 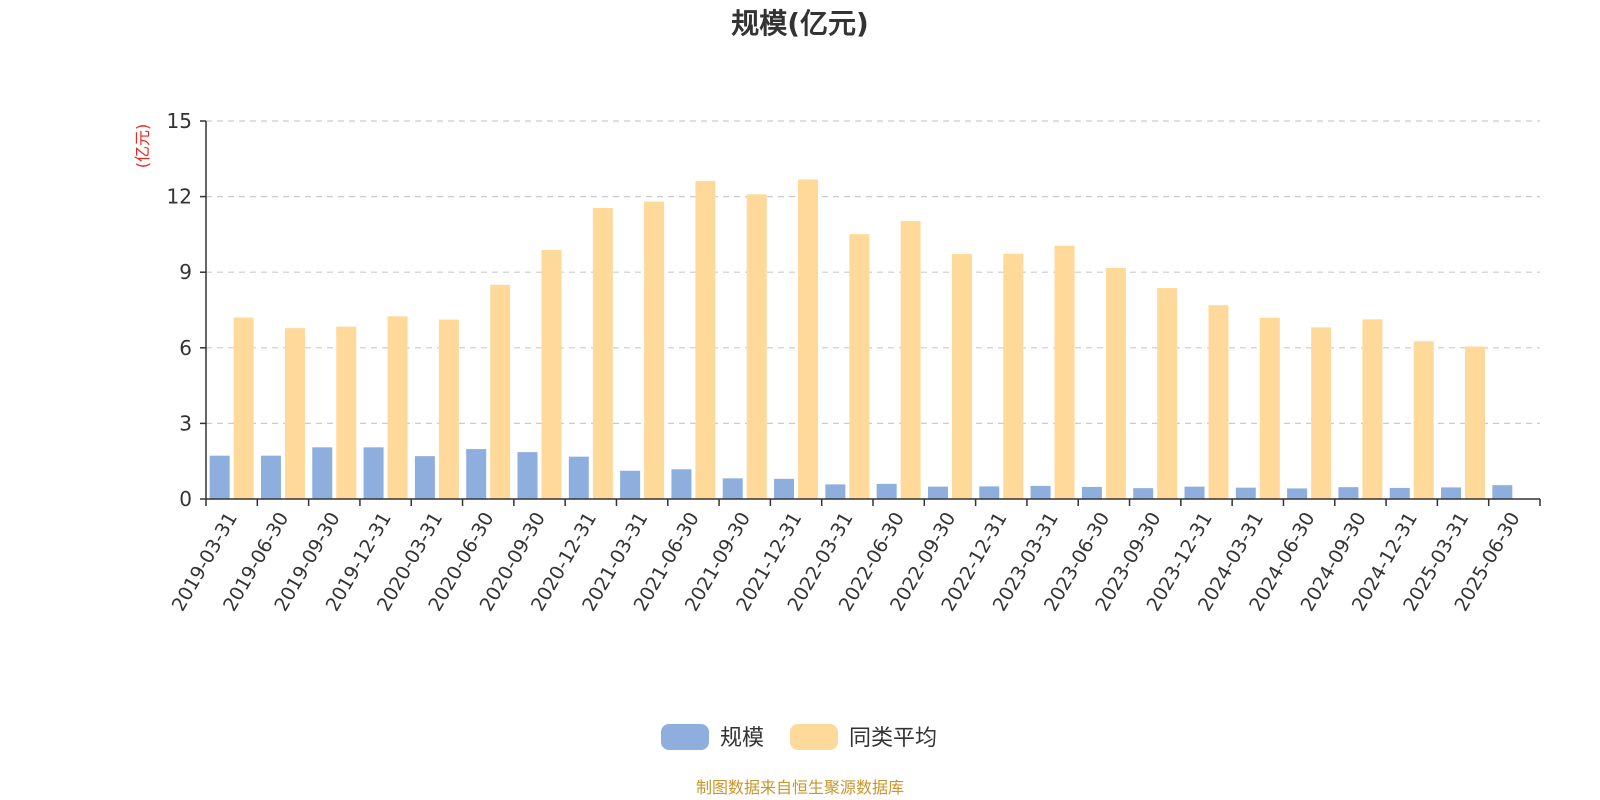 What do you see at coordinates (179, 197) in the screenshot?
I see `y-tick-label: 12` at bounding box center [179, 197].